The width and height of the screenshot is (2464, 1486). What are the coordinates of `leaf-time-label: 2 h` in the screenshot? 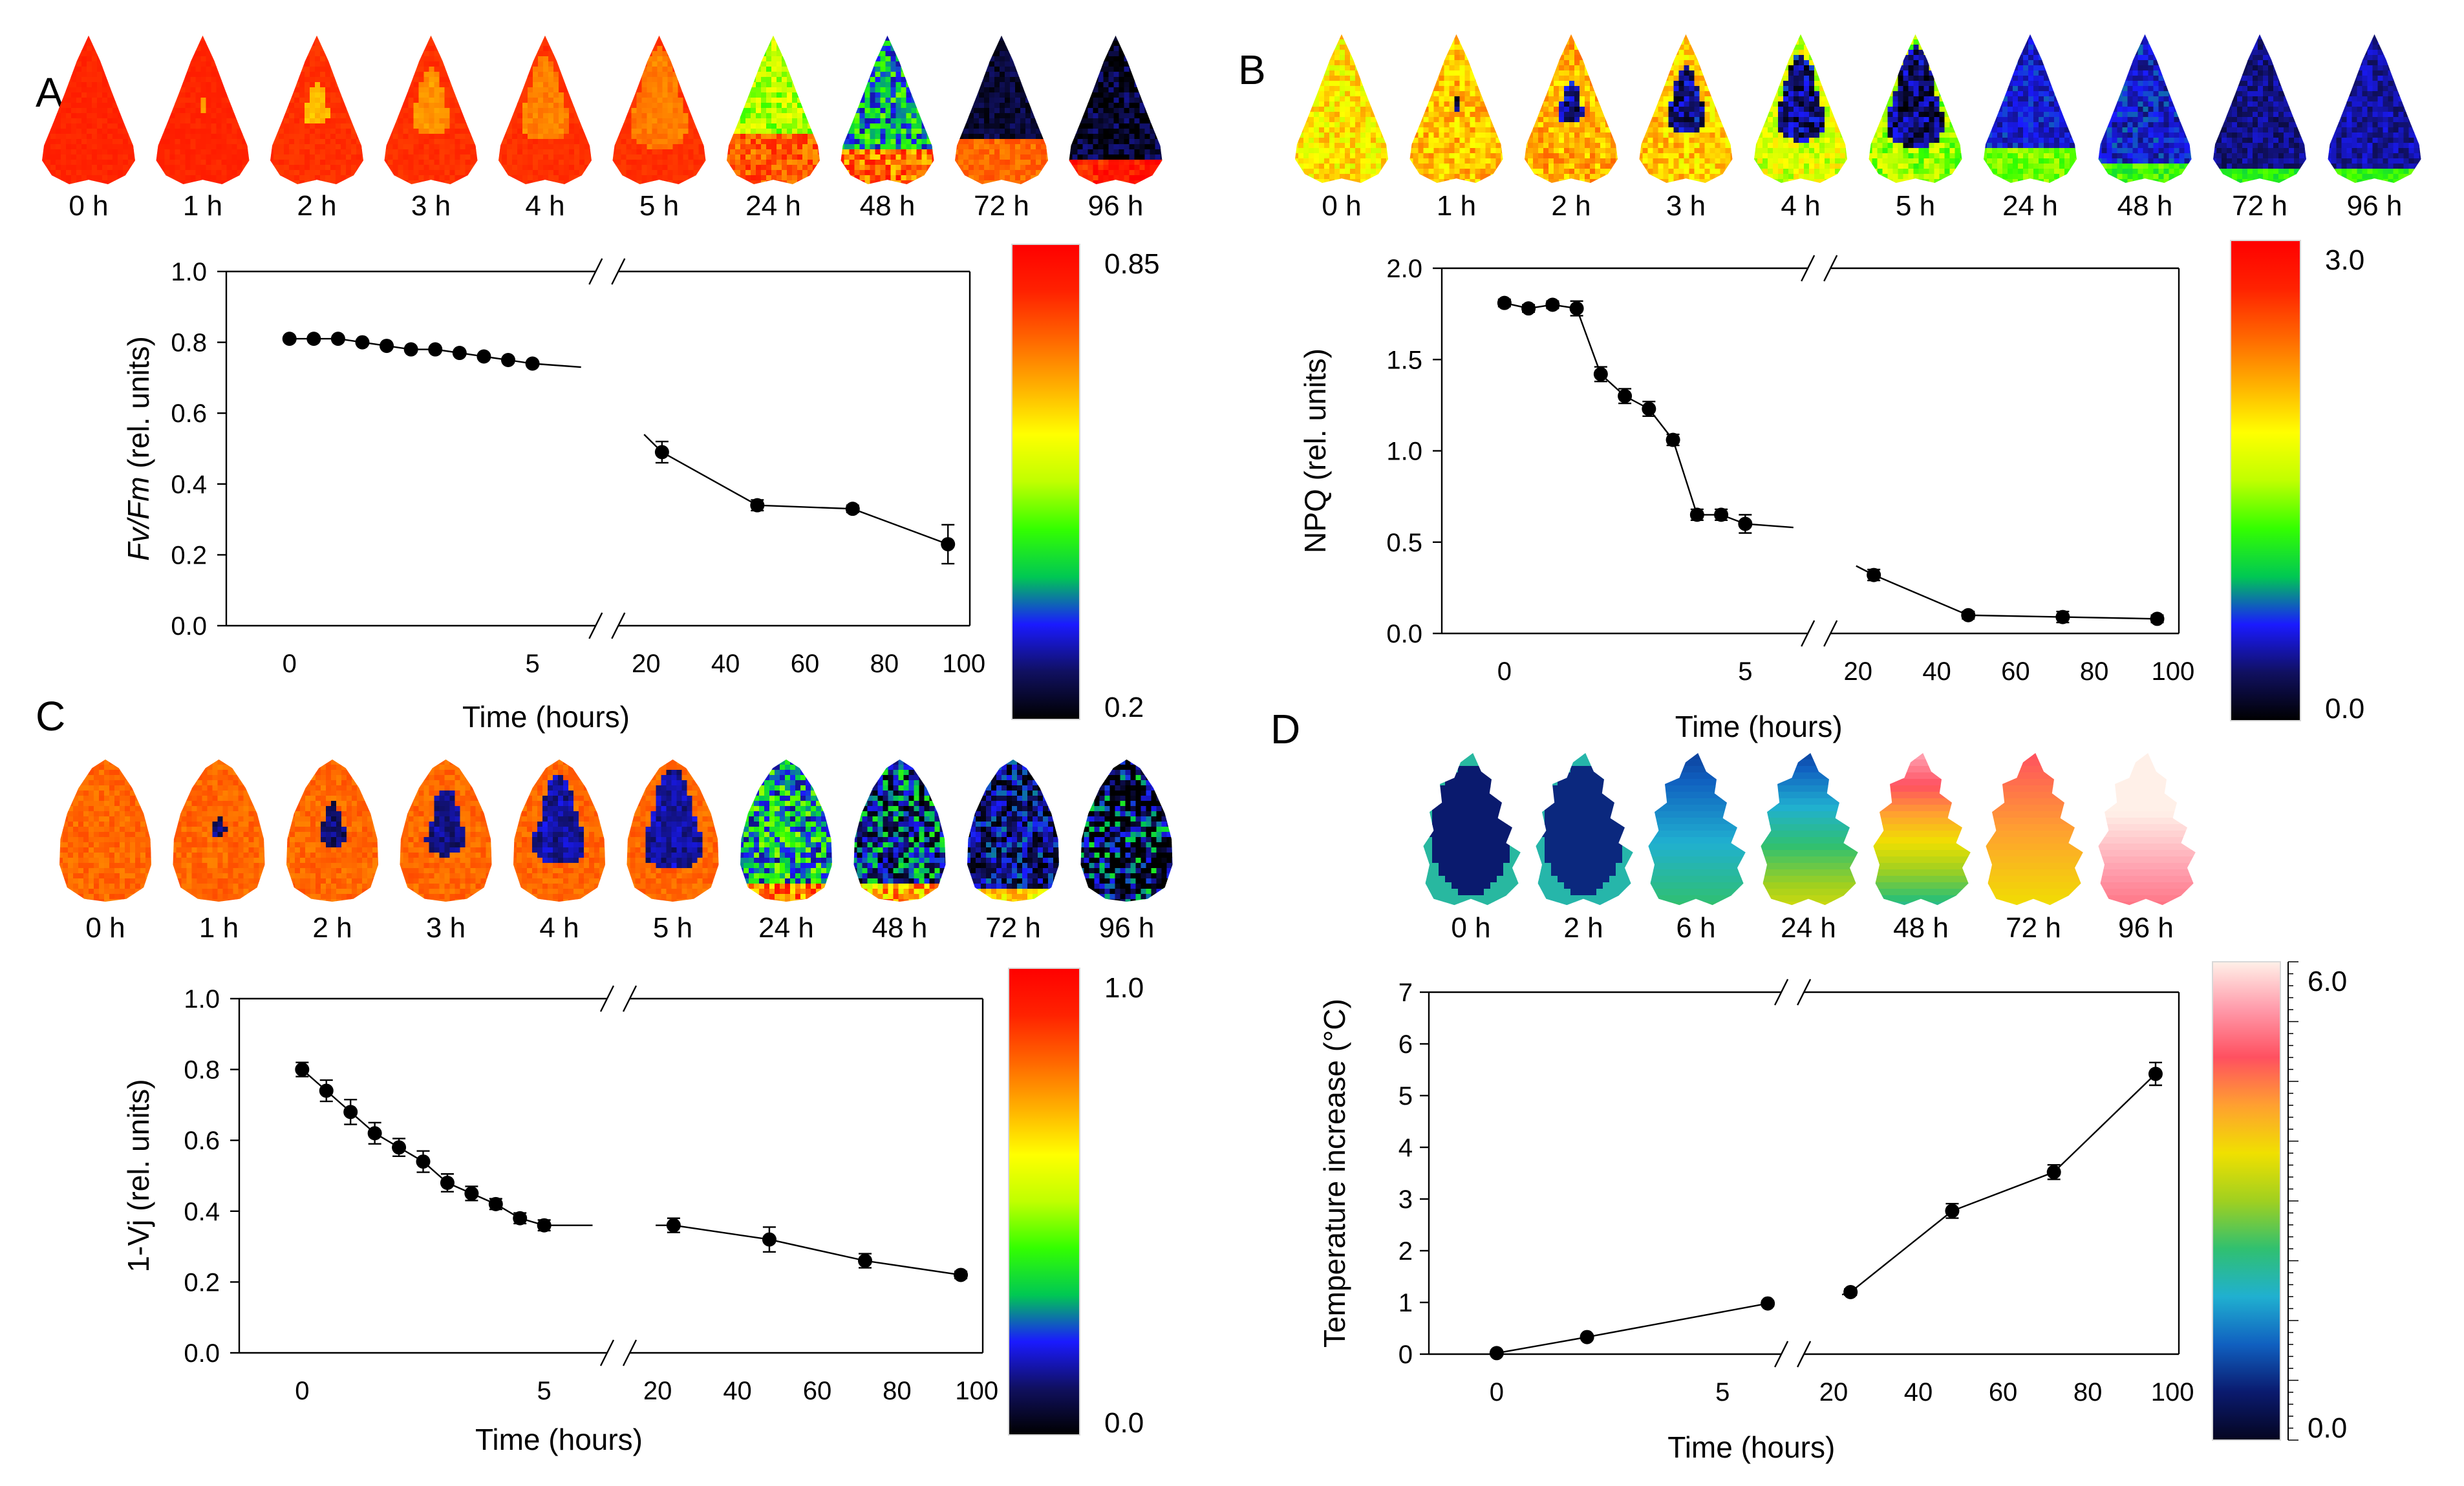 It's located at (332, 928).